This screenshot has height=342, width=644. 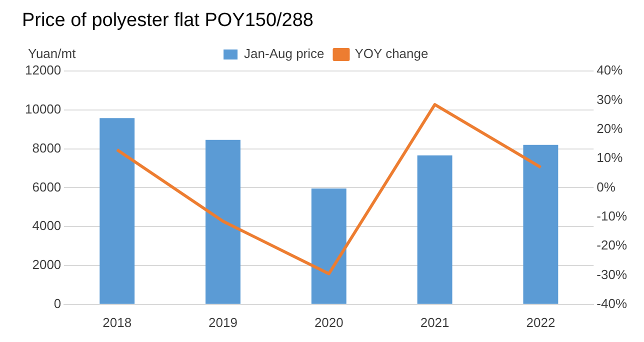 I want to click on x-tick-label: 2022, so click(x=541, y=322).